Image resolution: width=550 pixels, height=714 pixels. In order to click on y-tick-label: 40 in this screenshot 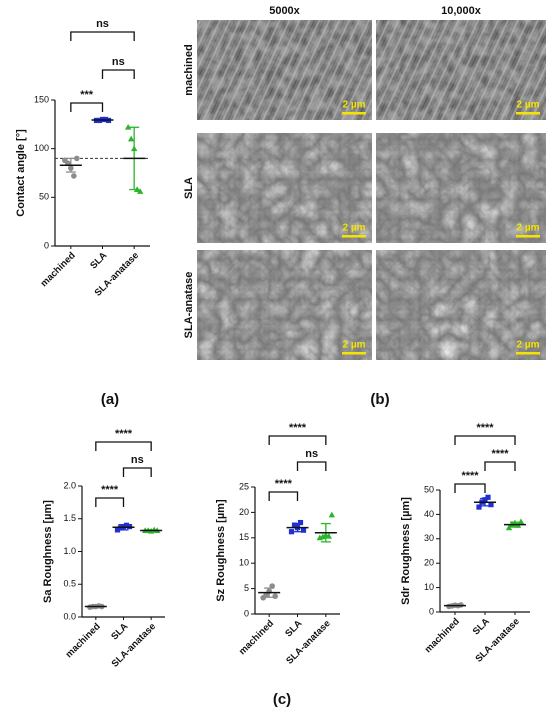, I will do `click(429, 514)`.